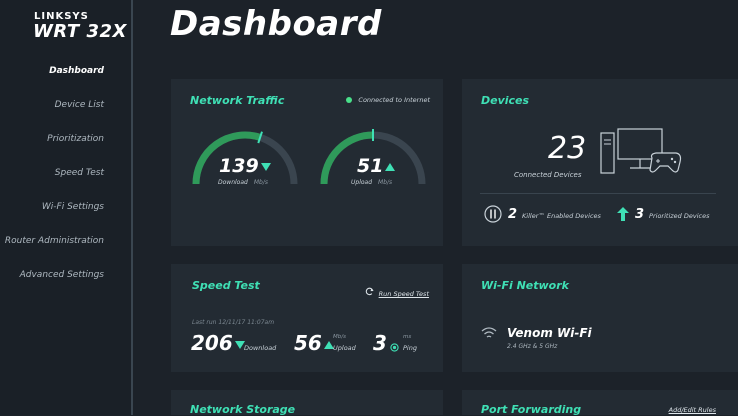 The height and width of the screenshot is (416, 738). I want to click on download-gauge-needle, so click(260, 137).